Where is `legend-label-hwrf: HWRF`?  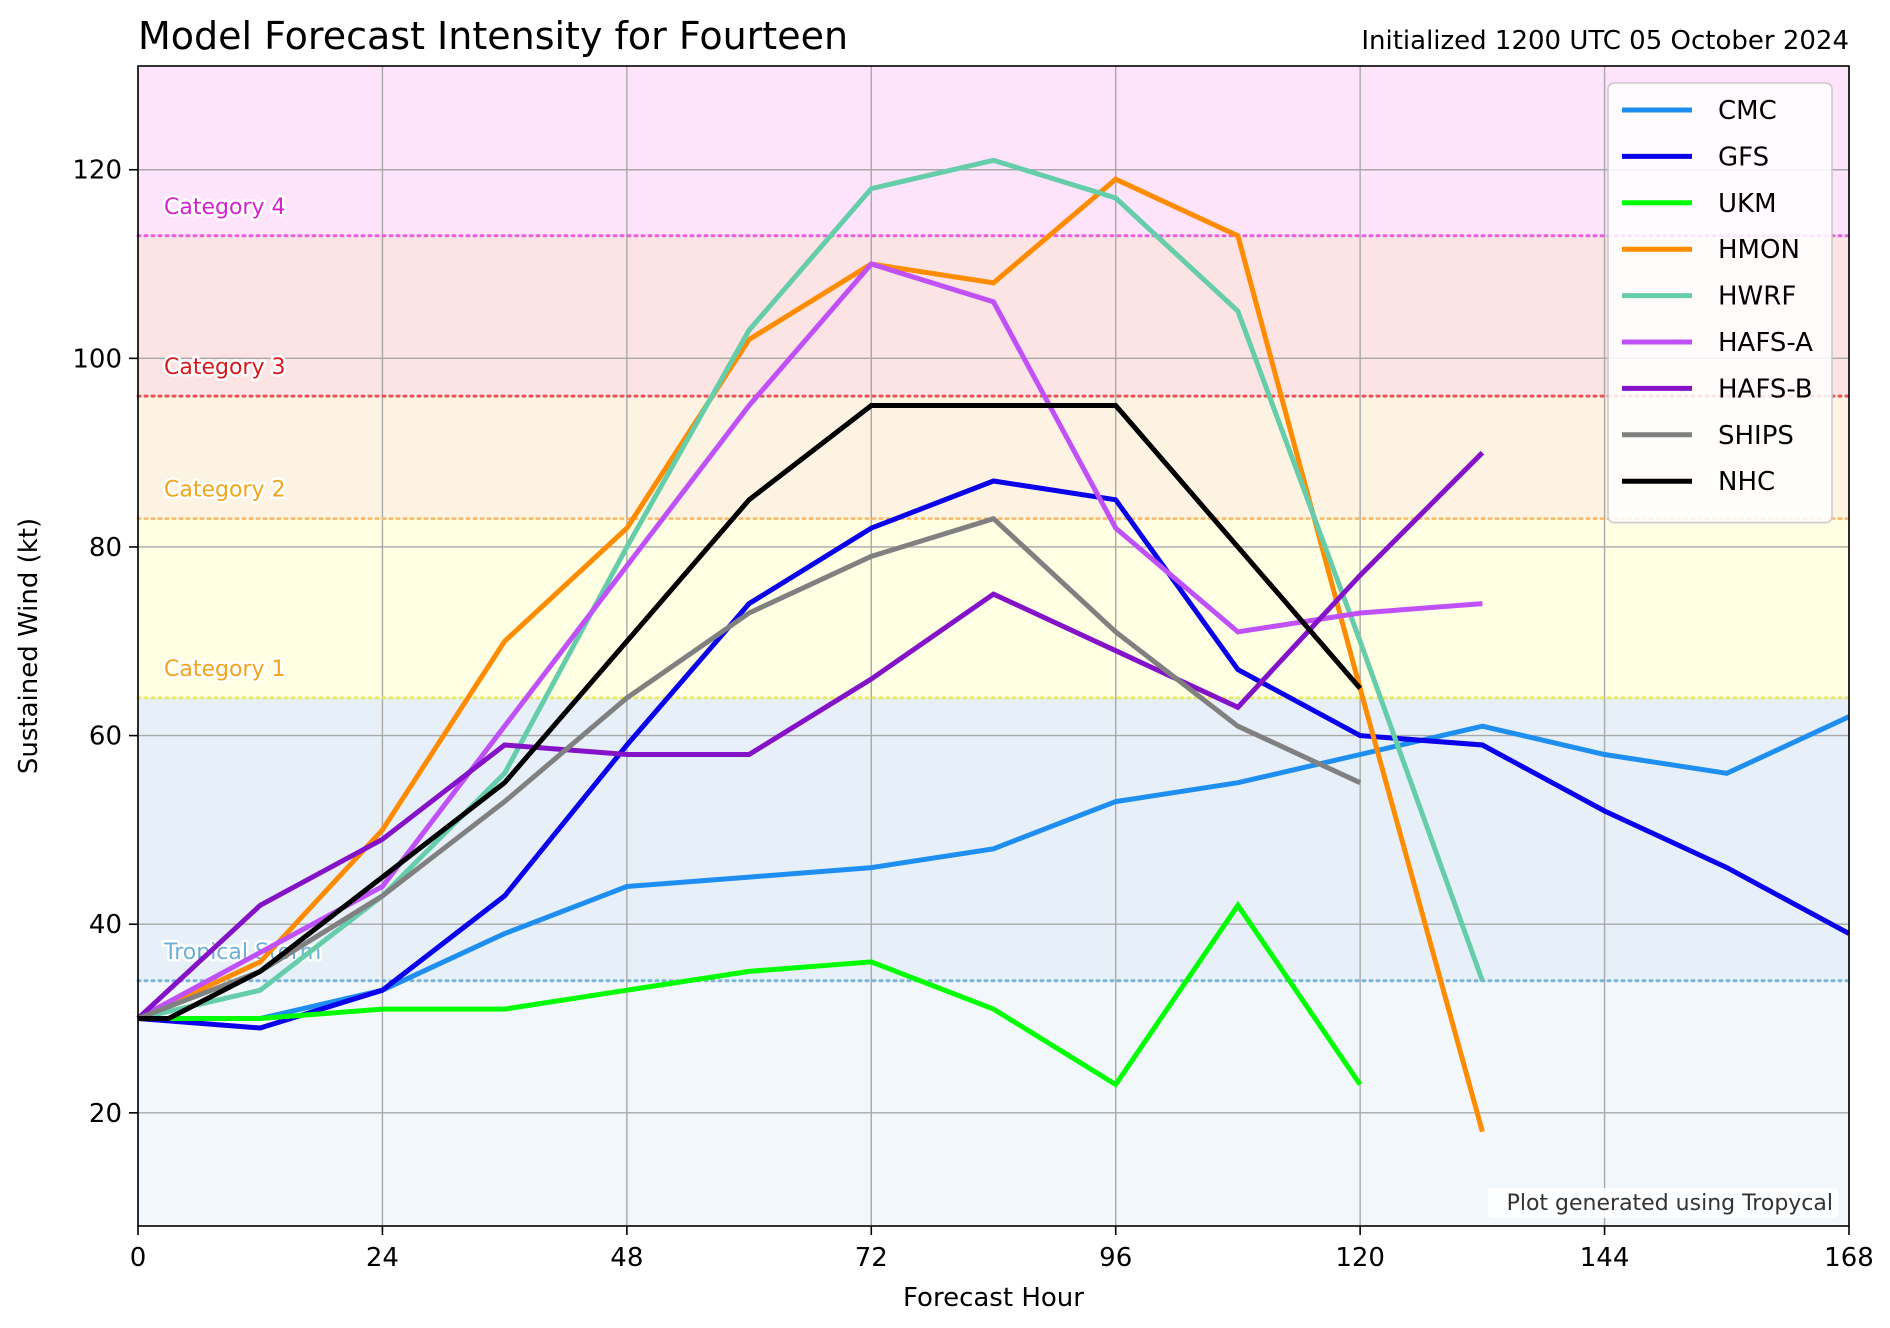
legend-label-hwrf: HWRF is located at coordinates (1757, 297).